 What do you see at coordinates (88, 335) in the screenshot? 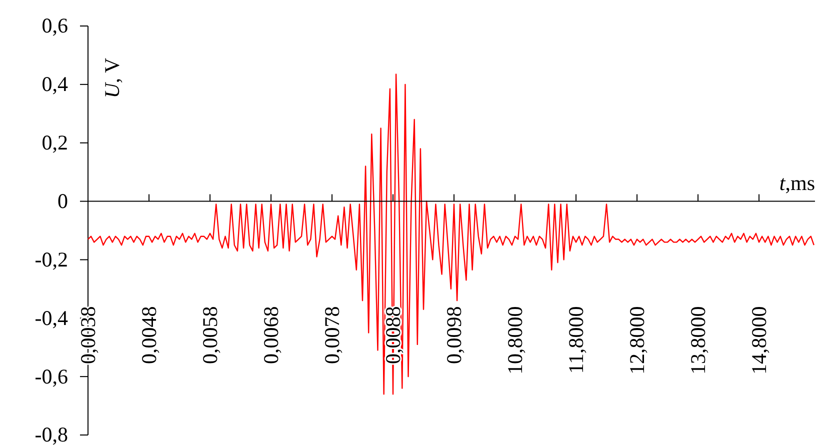
I see `x-tick-label: 0,0038` at bounding box center [88, 335].